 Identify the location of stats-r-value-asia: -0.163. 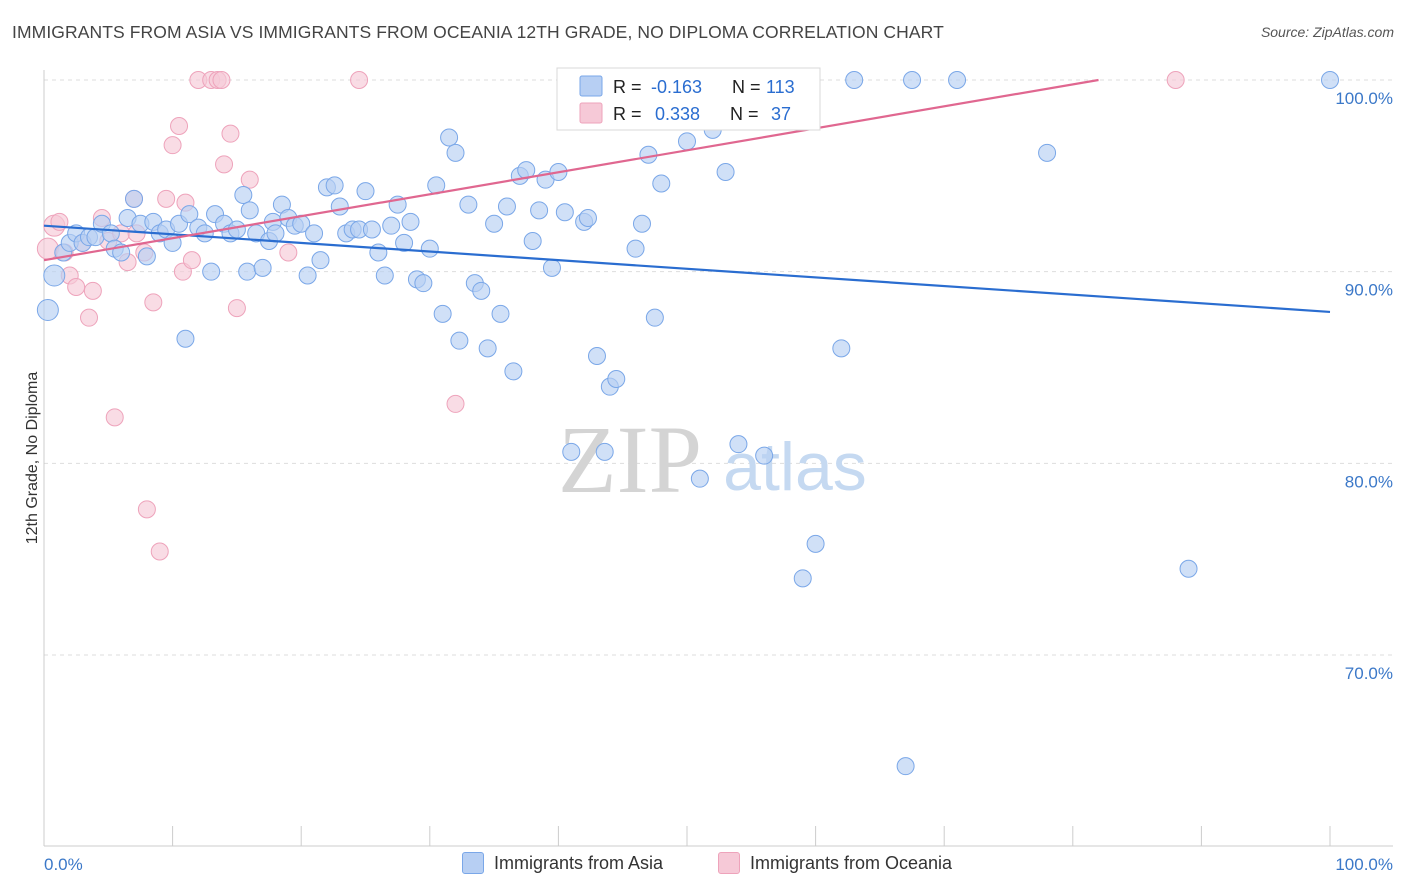
(676, 87).